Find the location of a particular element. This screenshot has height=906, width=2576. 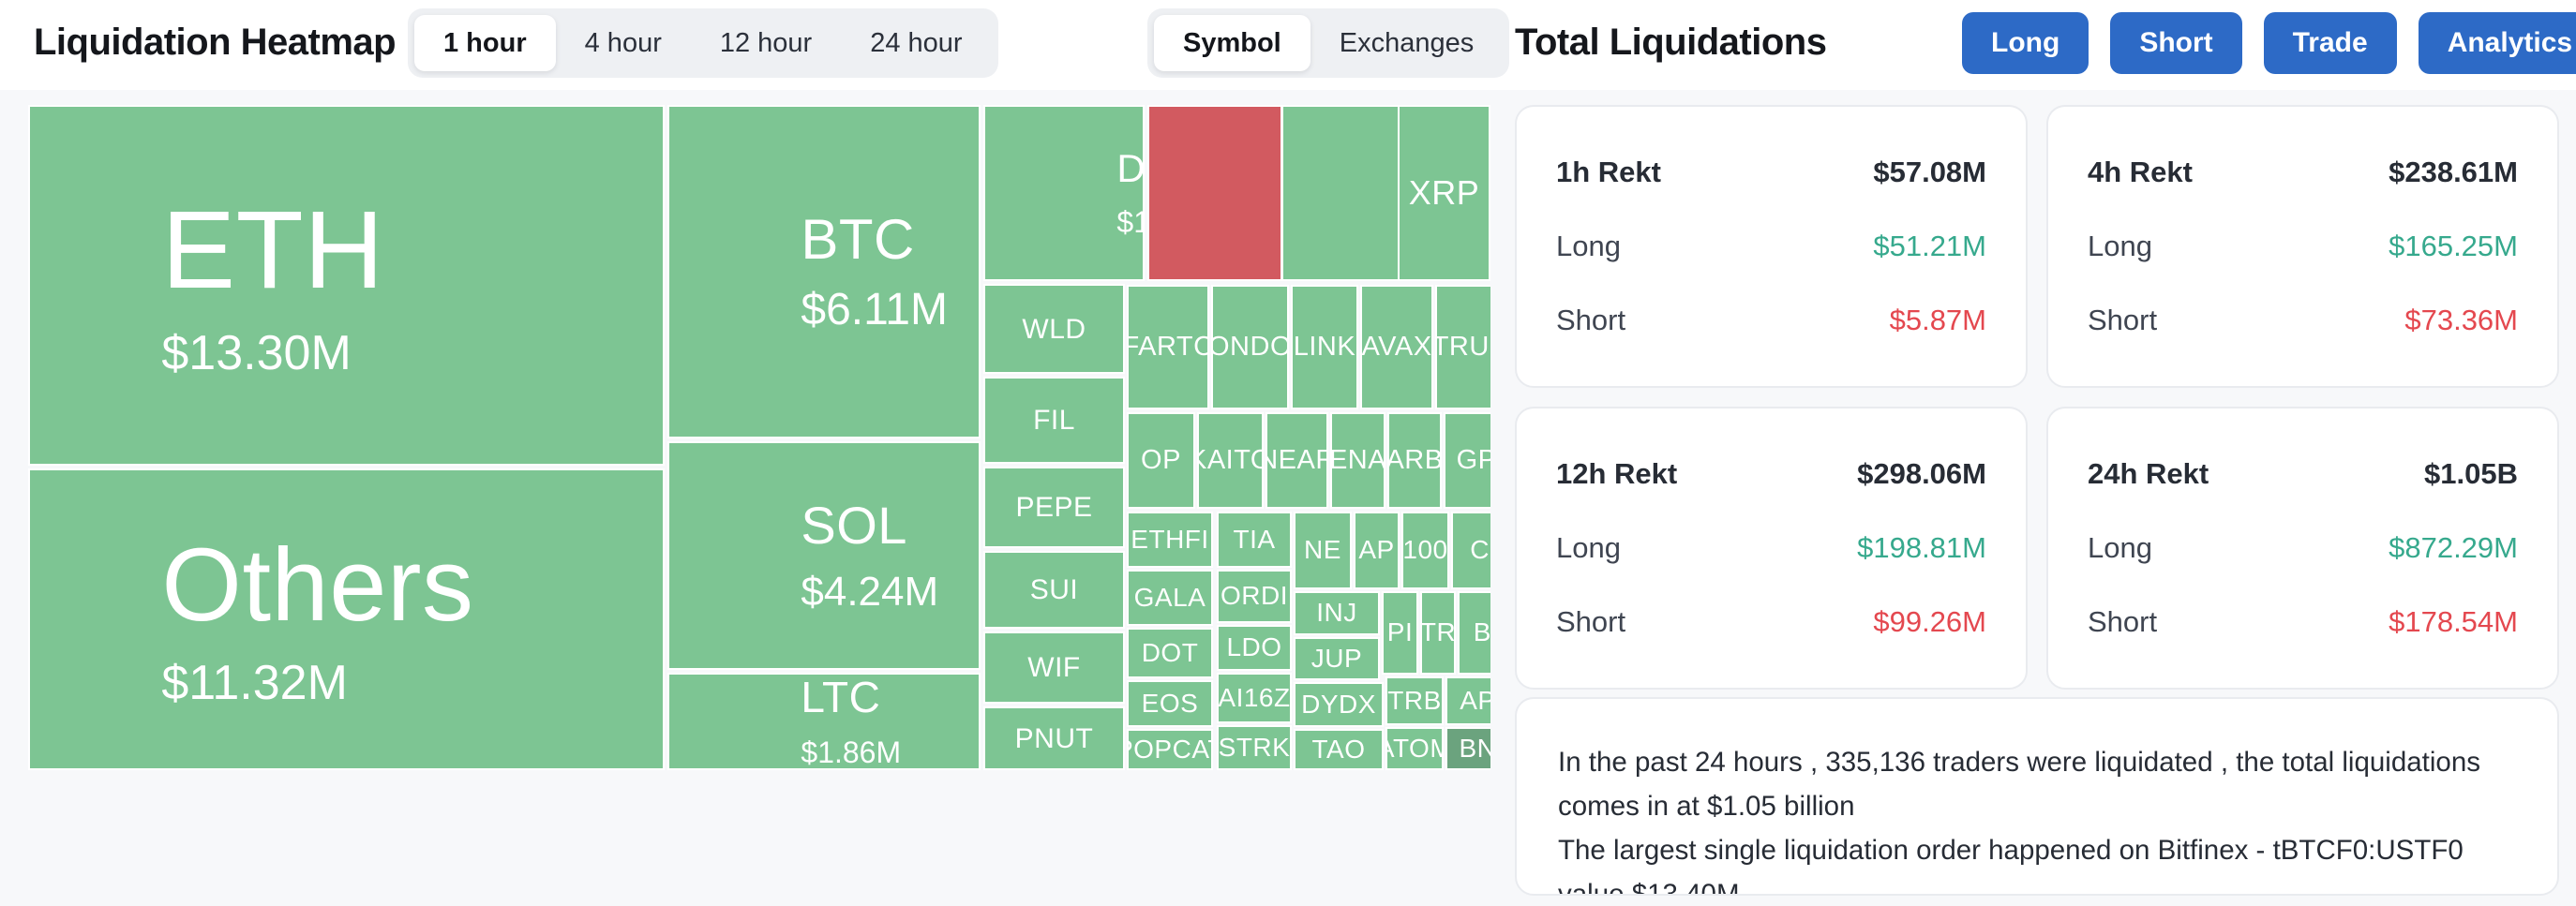

tile-symbol: TAO is located at coordinates (1339, 749).